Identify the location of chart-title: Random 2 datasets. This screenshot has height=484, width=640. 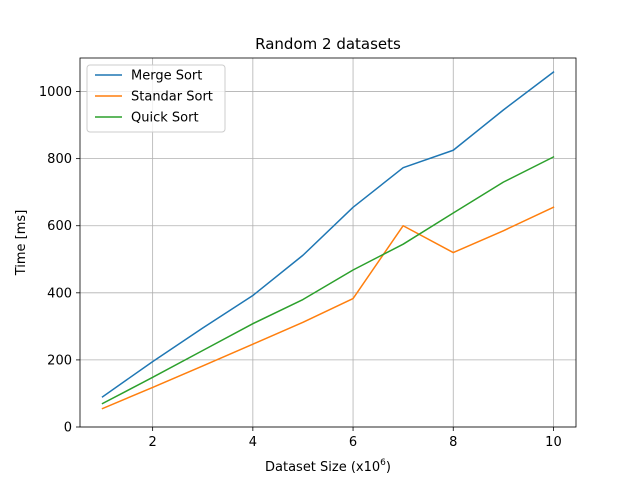
(328, 44).